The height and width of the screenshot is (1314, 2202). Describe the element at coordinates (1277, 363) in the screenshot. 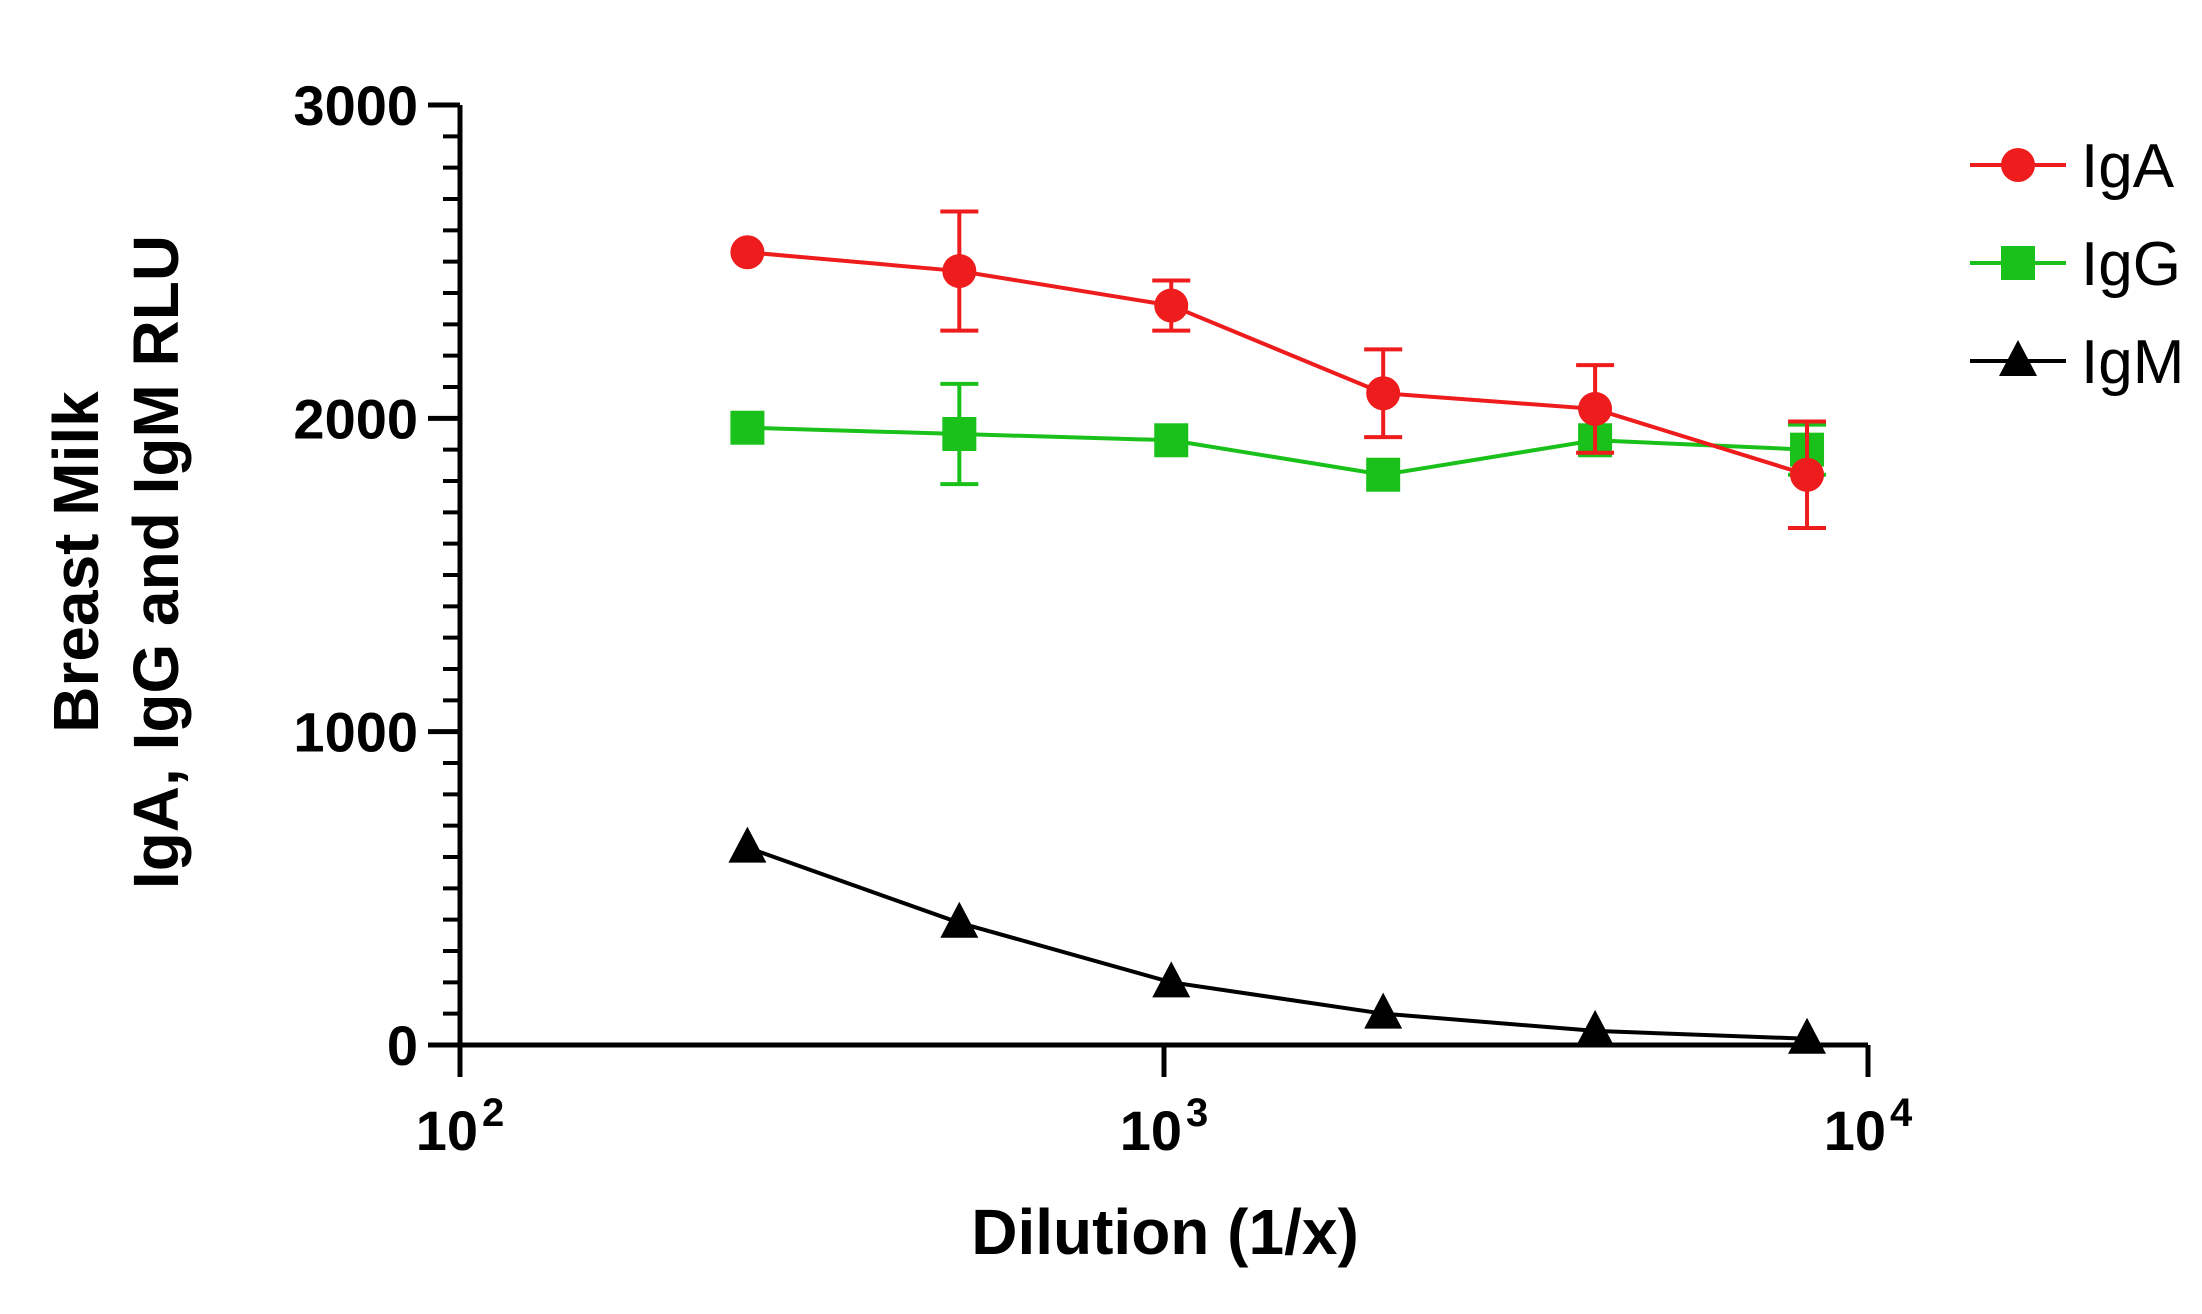

I see `series-line-iga` at that location.